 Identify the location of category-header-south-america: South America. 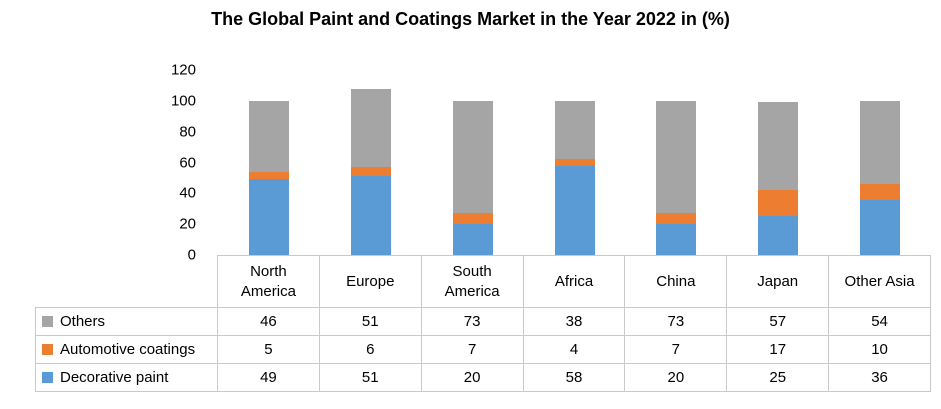
(472, 281).